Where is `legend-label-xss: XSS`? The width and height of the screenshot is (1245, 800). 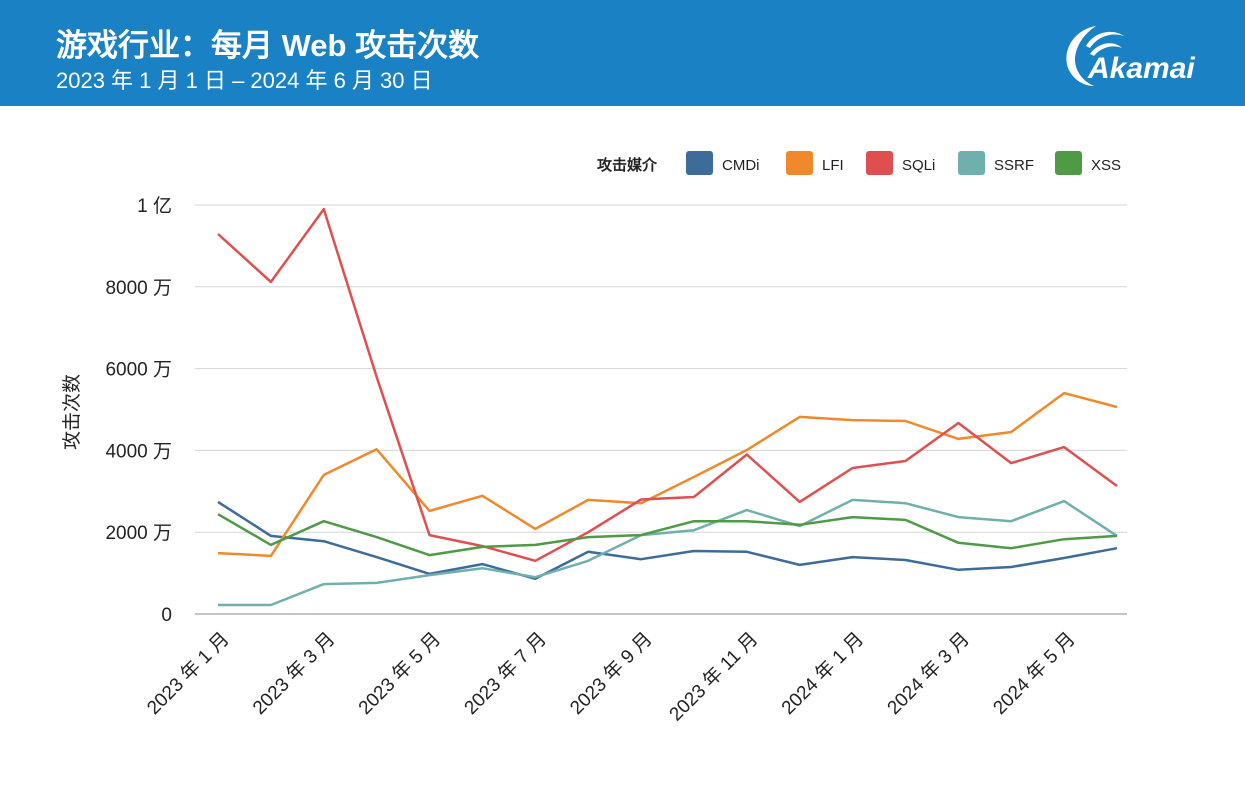
legend-label-xss: XSS is located at coordinates (1106, 165).